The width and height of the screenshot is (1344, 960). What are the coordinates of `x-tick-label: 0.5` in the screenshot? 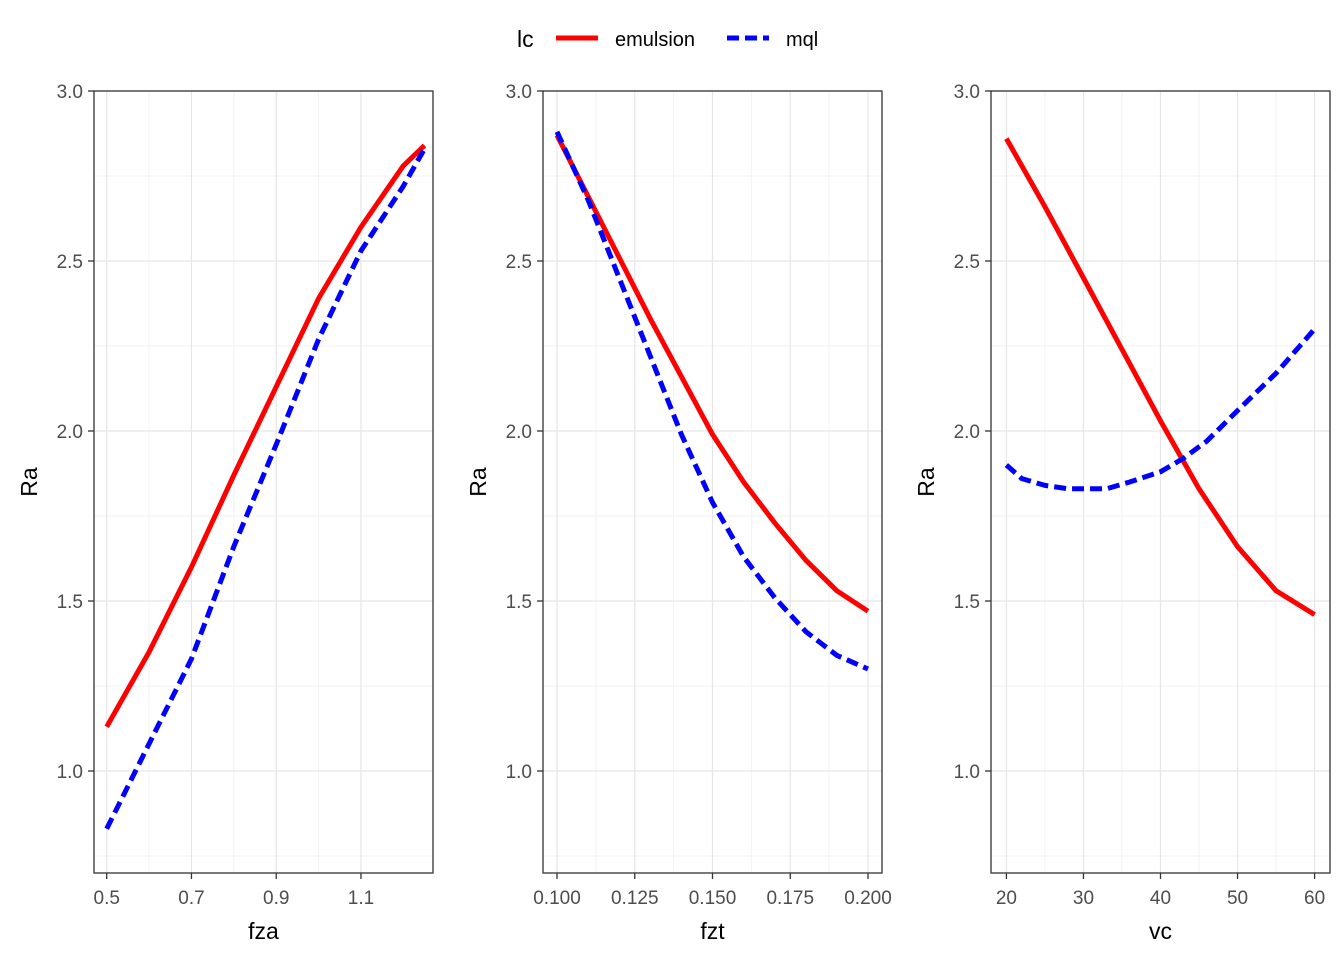 It's located at (107, 898).